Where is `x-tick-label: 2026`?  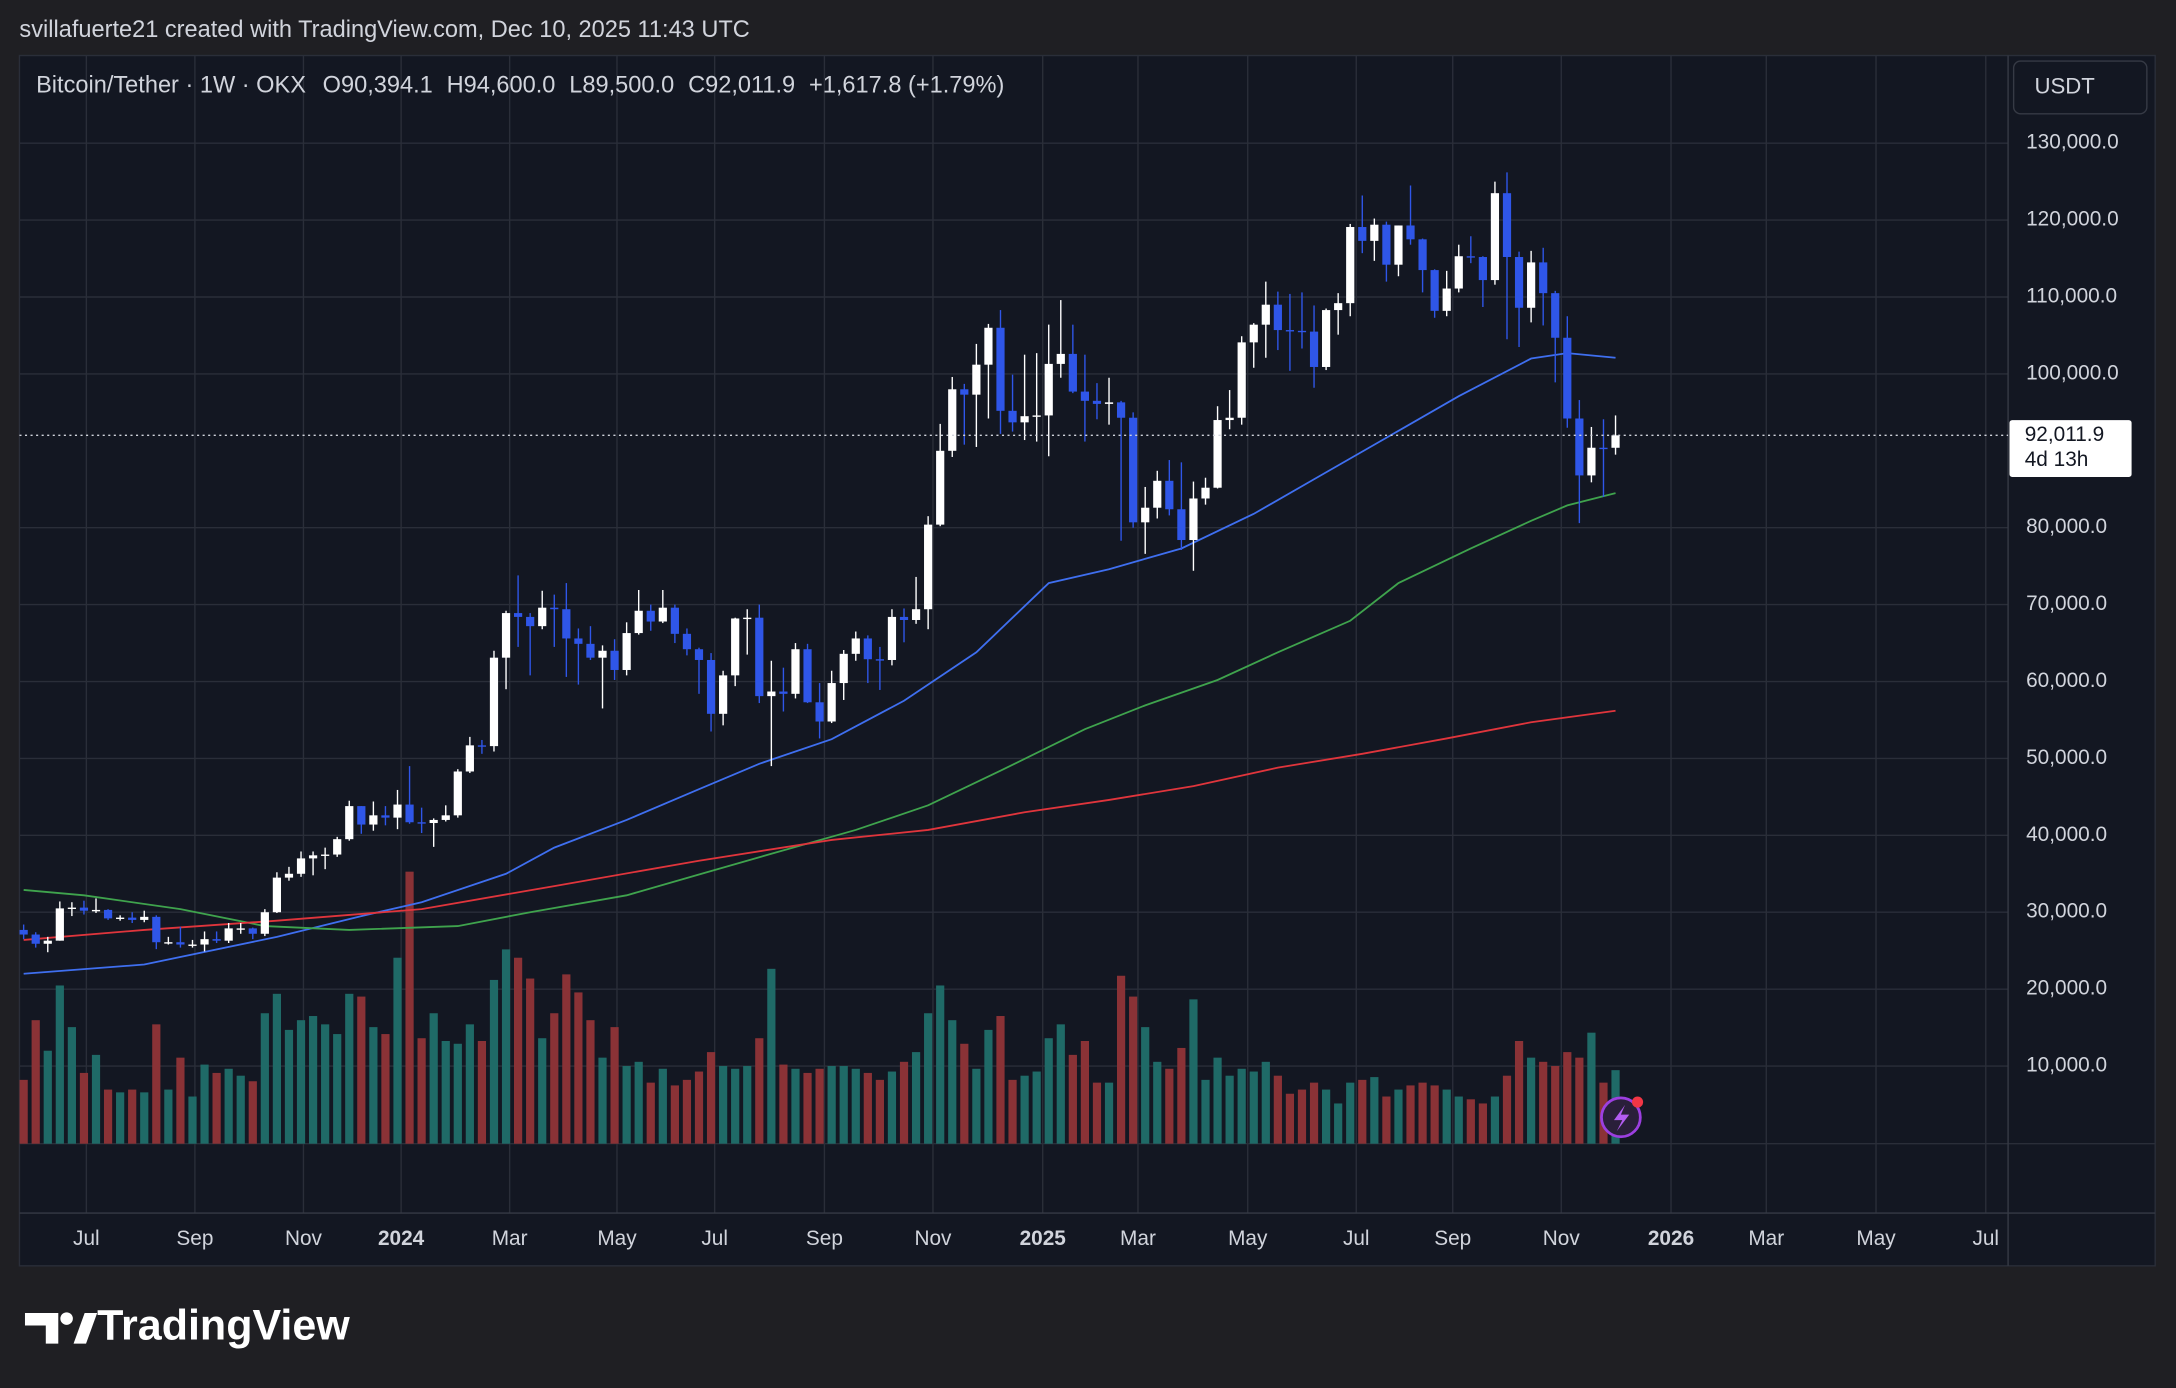
x-tick-label: 2026 is located at coordinates (1671, 1238).